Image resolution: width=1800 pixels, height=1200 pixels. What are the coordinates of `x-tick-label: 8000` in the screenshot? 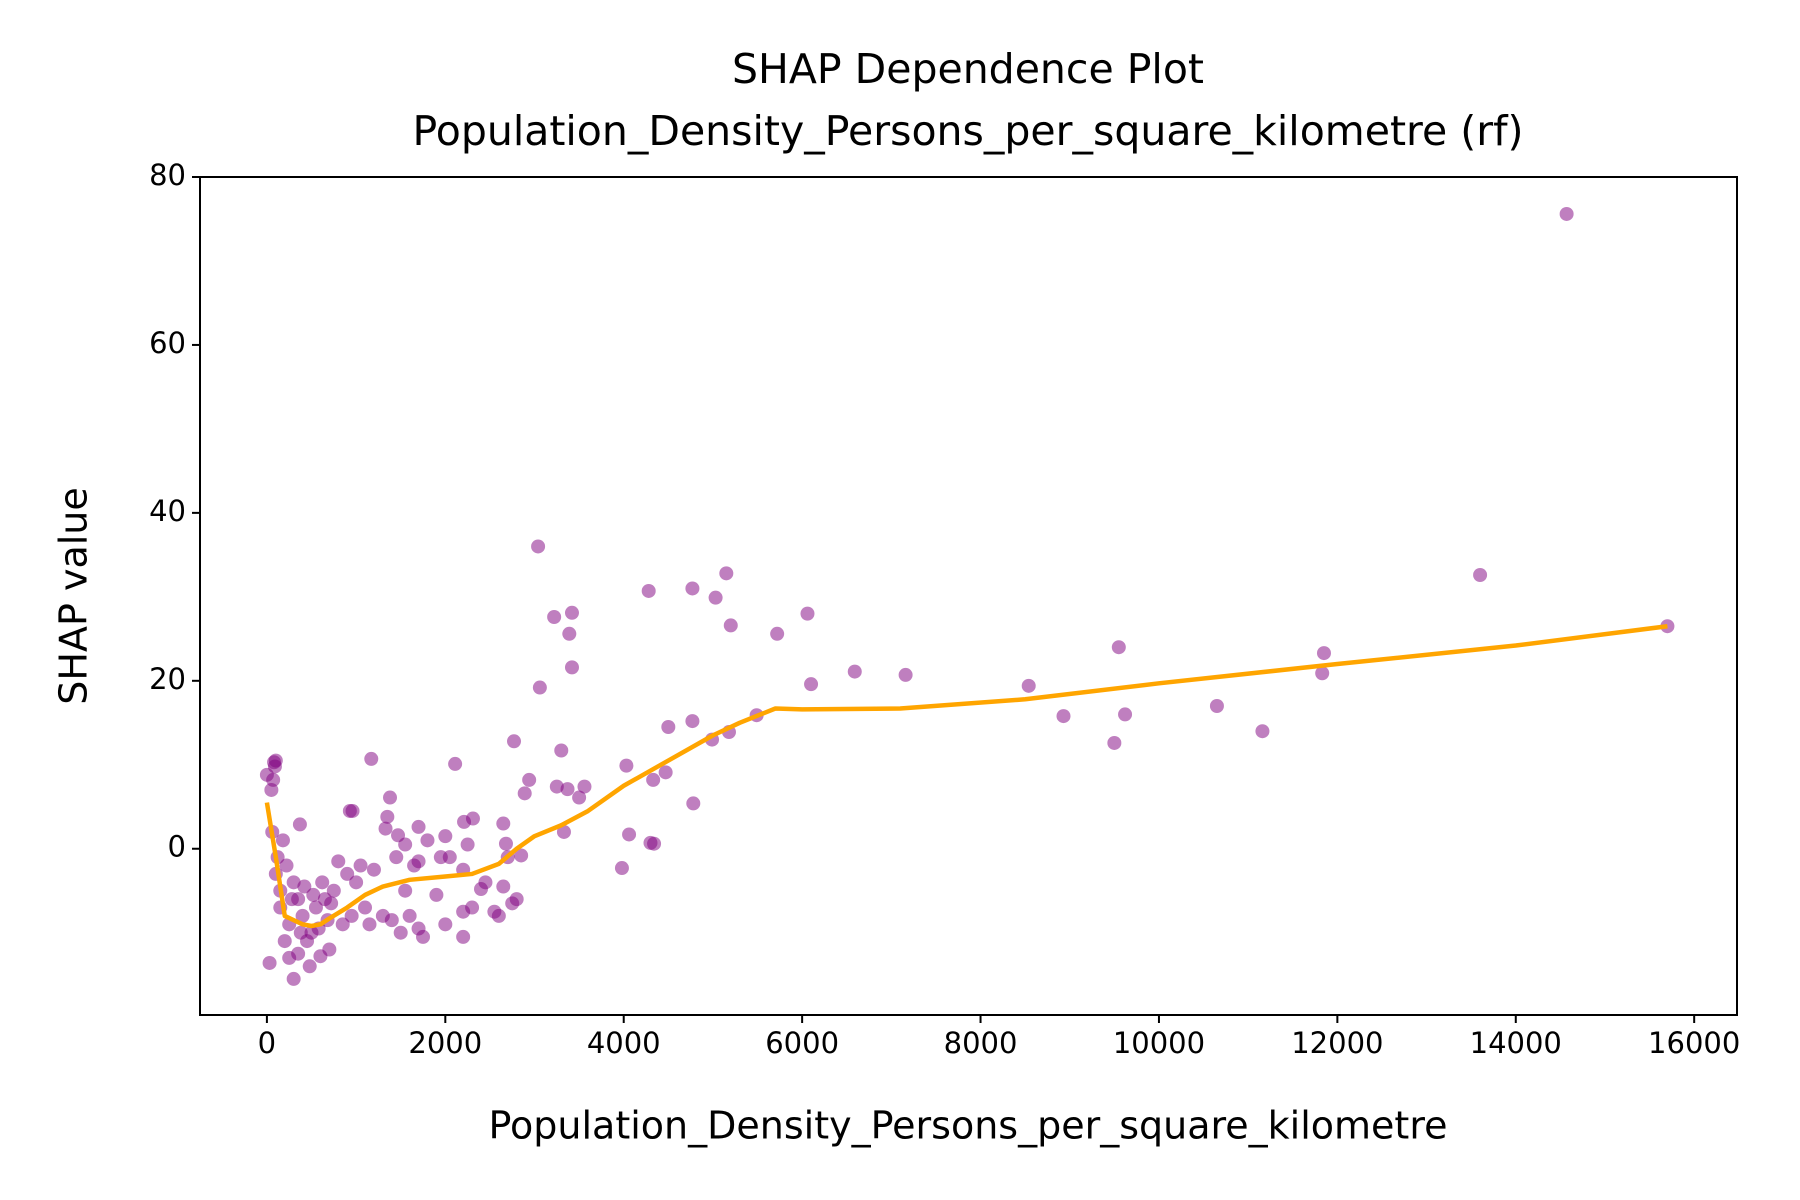 It's located at (981, 1043).